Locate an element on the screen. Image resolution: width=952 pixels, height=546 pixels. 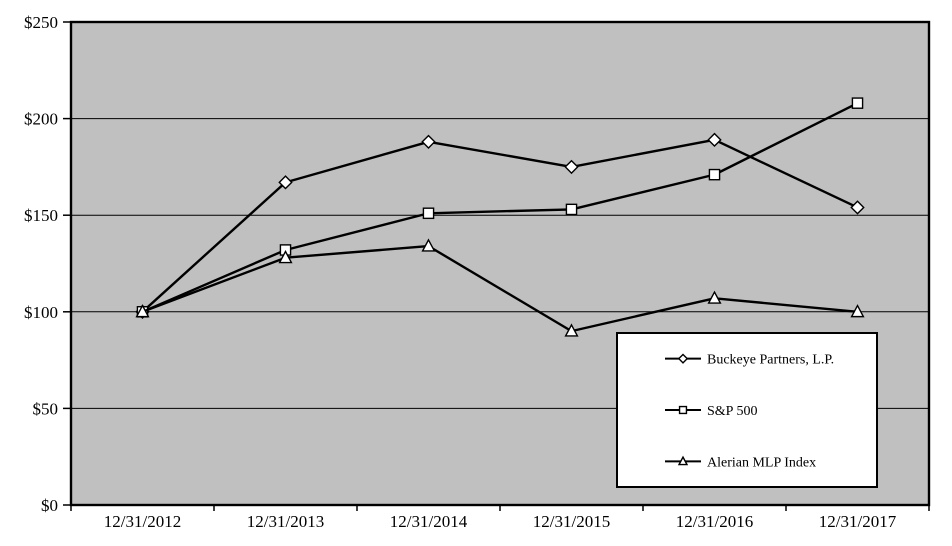
legend-box is located at coordinates (747, 410).